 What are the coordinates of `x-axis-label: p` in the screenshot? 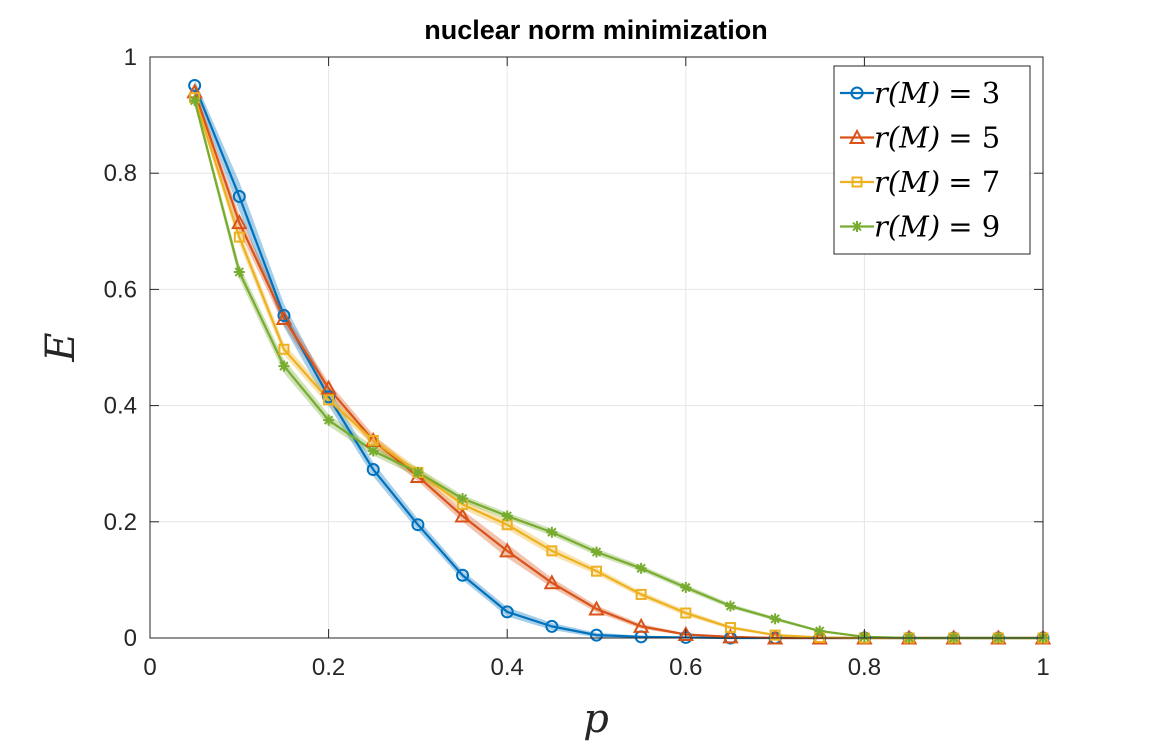 It's located at (596, 719).